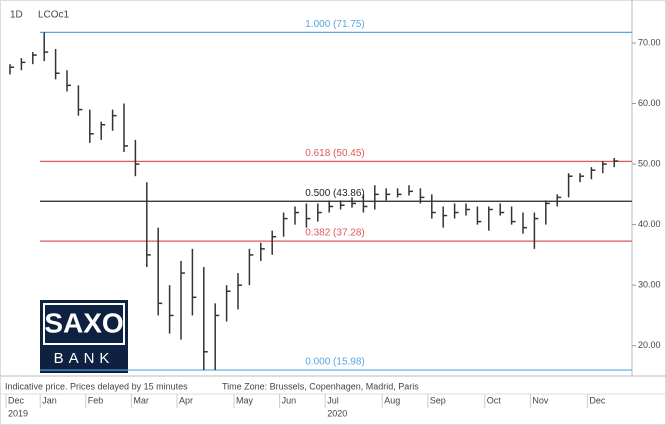 The image size is (666, 425). What do you see at coordinates (649, 103) in the screenshot?
I see `y-tick-label: 60.00` at bounding box center [649, 103].